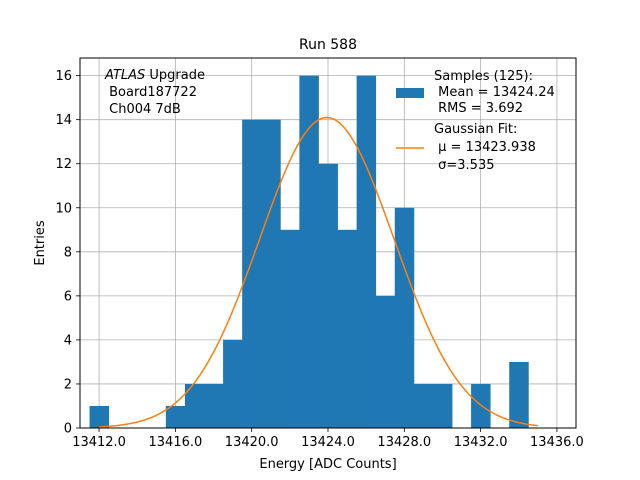 The width and height of the screenshot is (640, 480). What do you see at coordinates (478, 108) in the screenshot?
I see `legend-hist-line-3: RMS = 3.692` at bounding box center [478, 108].